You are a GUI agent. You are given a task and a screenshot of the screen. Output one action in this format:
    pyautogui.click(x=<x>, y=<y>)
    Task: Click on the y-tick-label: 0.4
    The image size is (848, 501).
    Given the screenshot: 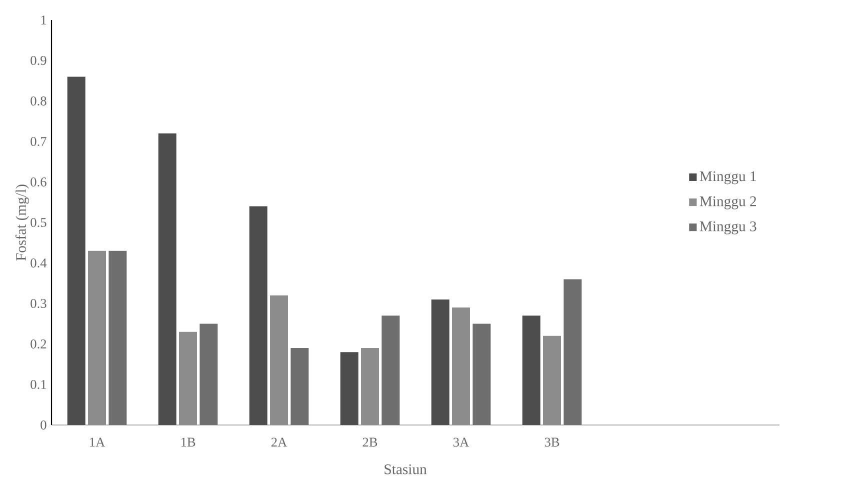 What is the action you would take?
    pyautogui.click(x=38, y=263)
    